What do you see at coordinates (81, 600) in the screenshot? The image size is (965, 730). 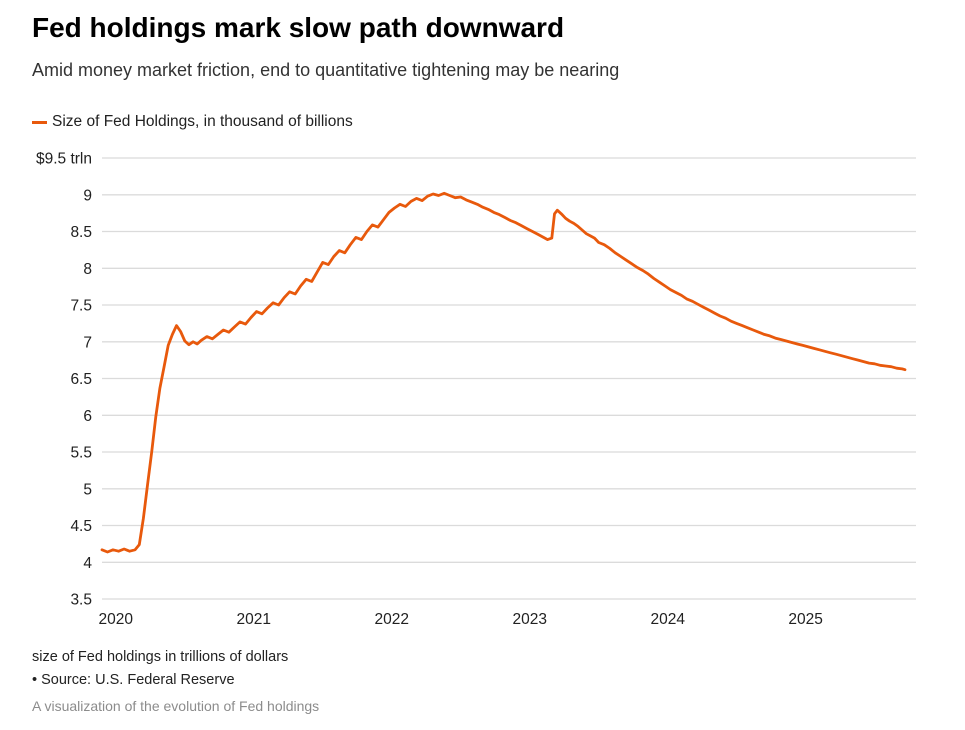 I see `y-axis-tick-label: 3.5` at bounding box center [81, 600].